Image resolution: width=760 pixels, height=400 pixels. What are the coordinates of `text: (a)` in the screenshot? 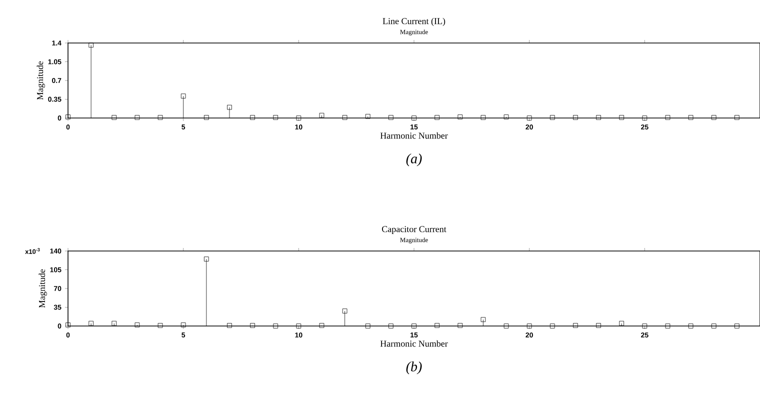 It's located at (414, 160).